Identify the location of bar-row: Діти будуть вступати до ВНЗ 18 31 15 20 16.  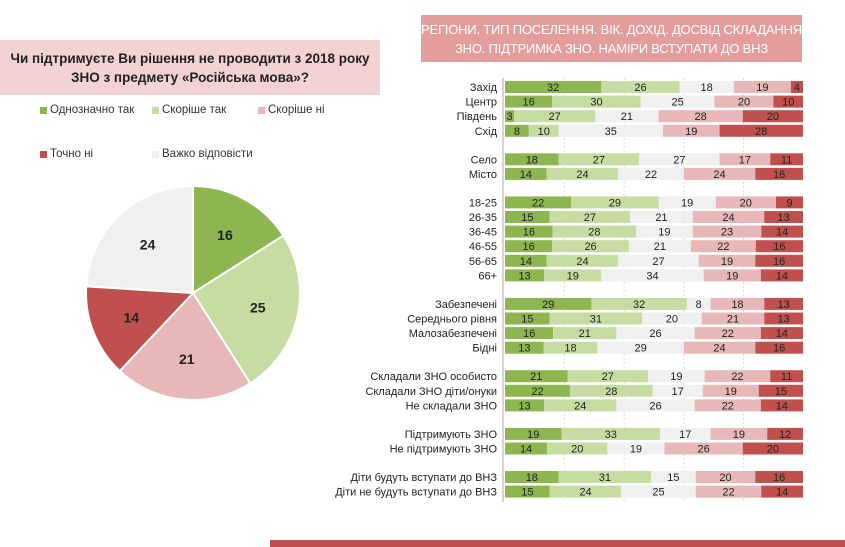
(576, 477).